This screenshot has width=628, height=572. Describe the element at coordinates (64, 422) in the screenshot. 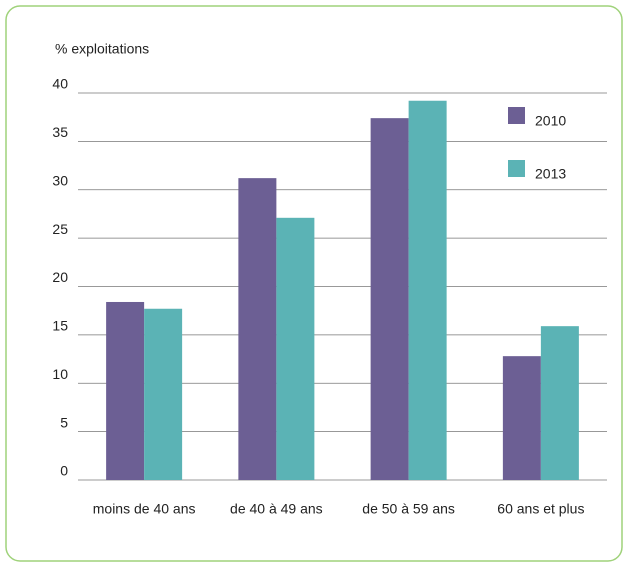

I see `y-tick-label: 5` at that location.